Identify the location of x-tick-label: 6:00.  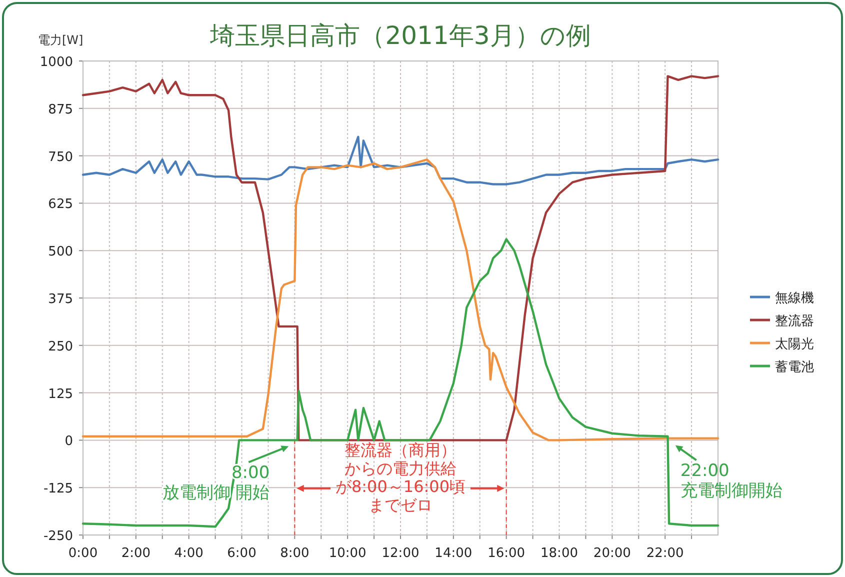
(241, 553).